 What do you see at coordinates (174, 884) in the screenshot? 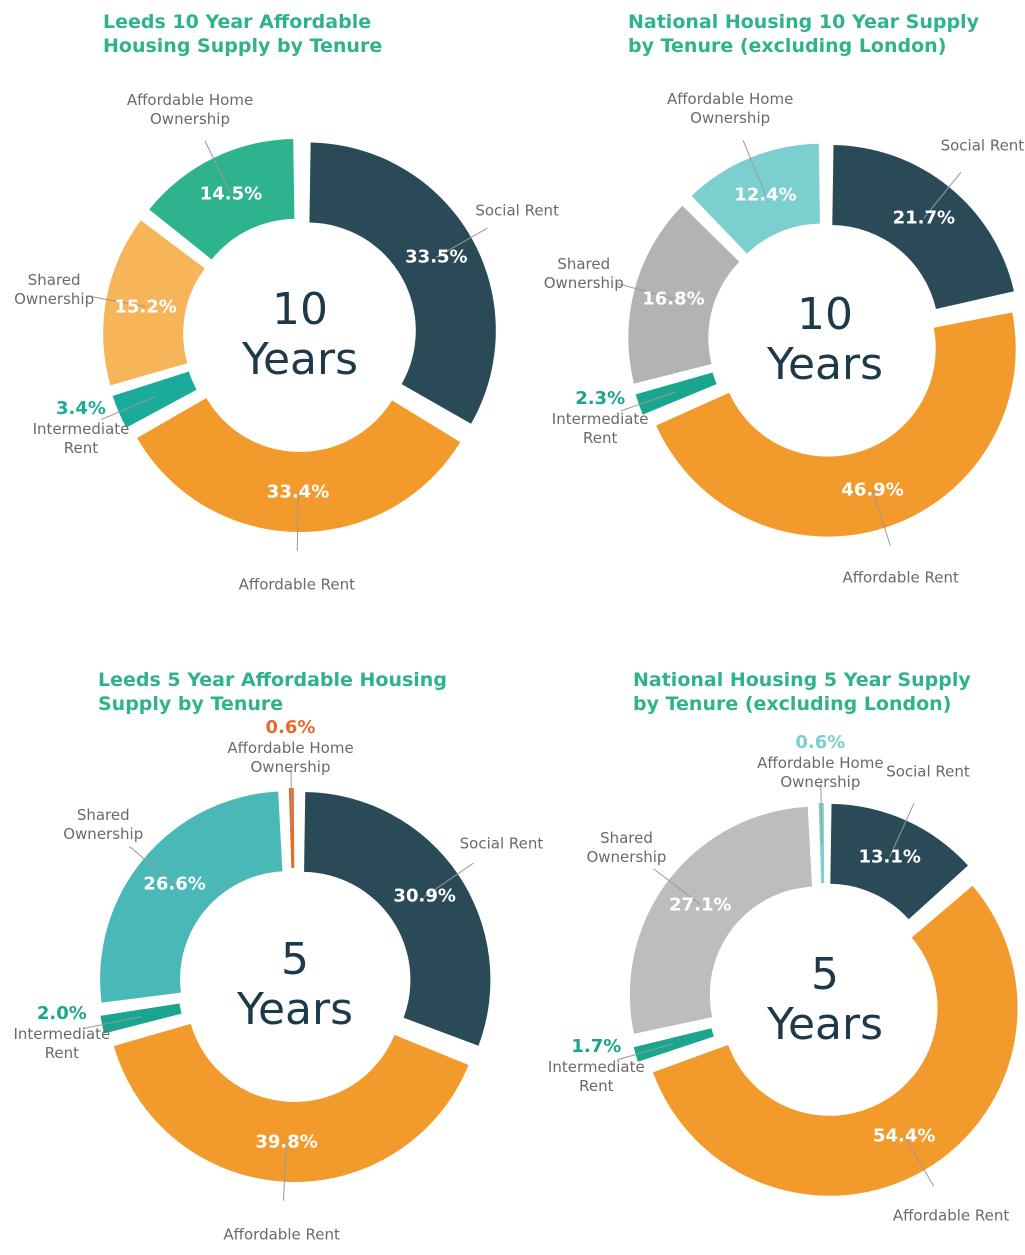
I see `value-label: 26.6%` at bounding box center [174, 884].